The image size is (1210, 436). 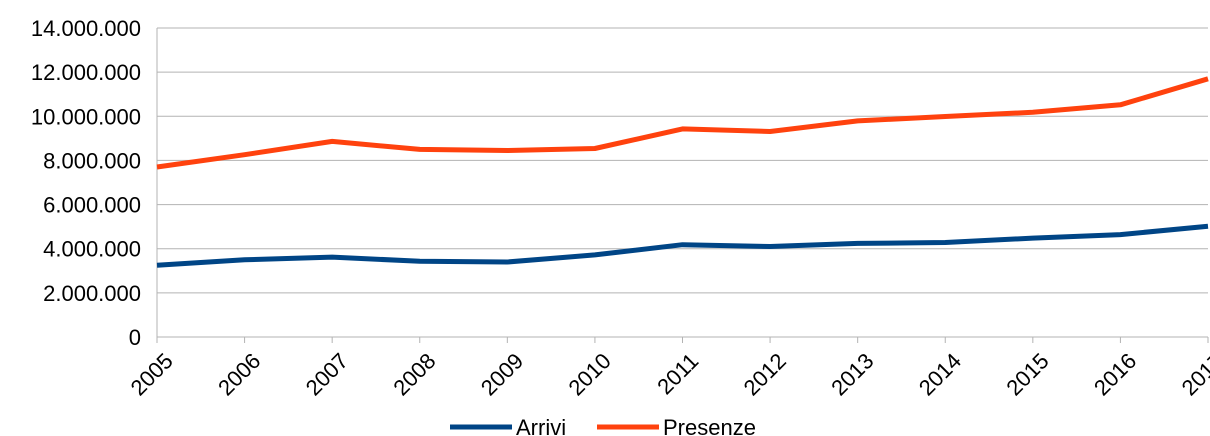 I want to click on y-tick-label: 0, so click(x=135, y=337).